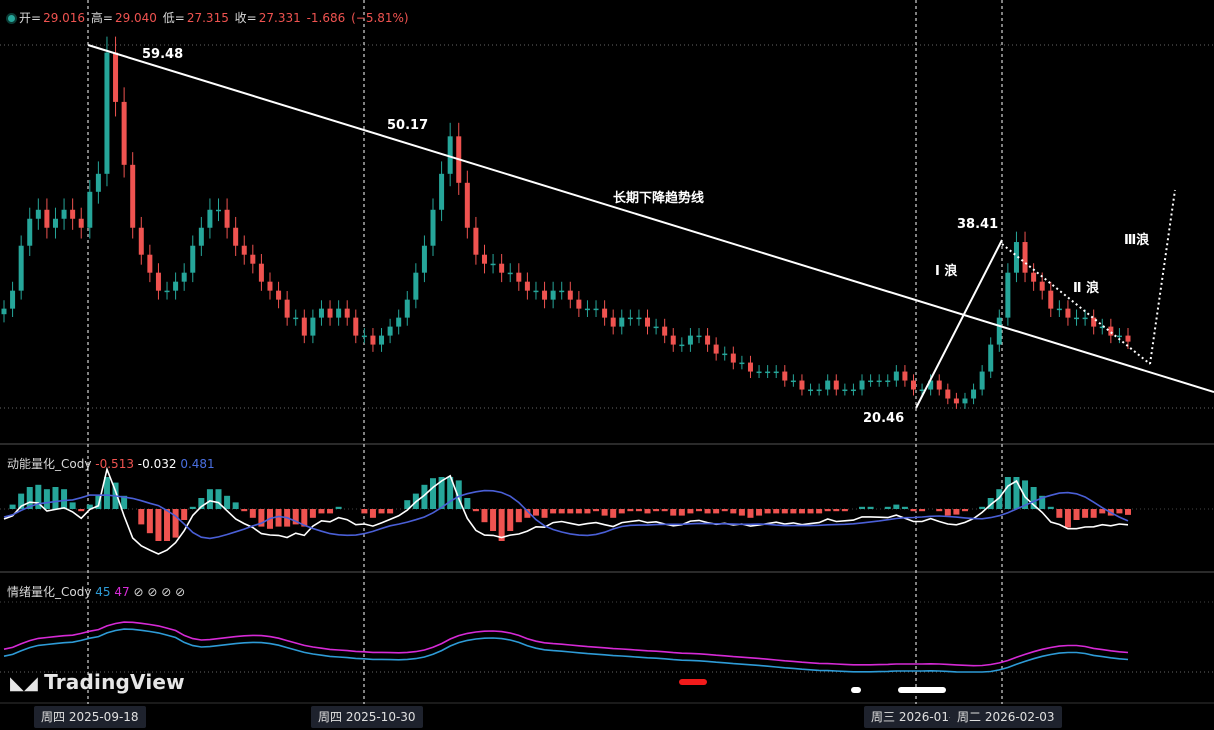  What do you see at coordinates (49, 464) in the screenshot?
I see `momentum-title: 动能量化_Cody` at bounding box center [49, 464].